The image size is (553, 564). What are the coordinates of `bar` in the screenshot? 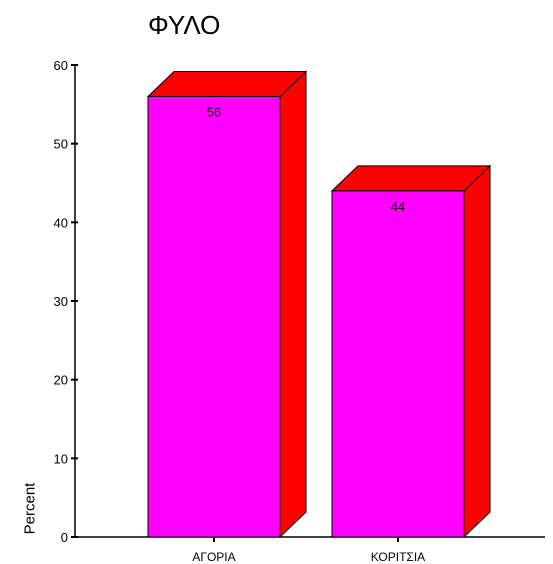 It's located at (398, 364).